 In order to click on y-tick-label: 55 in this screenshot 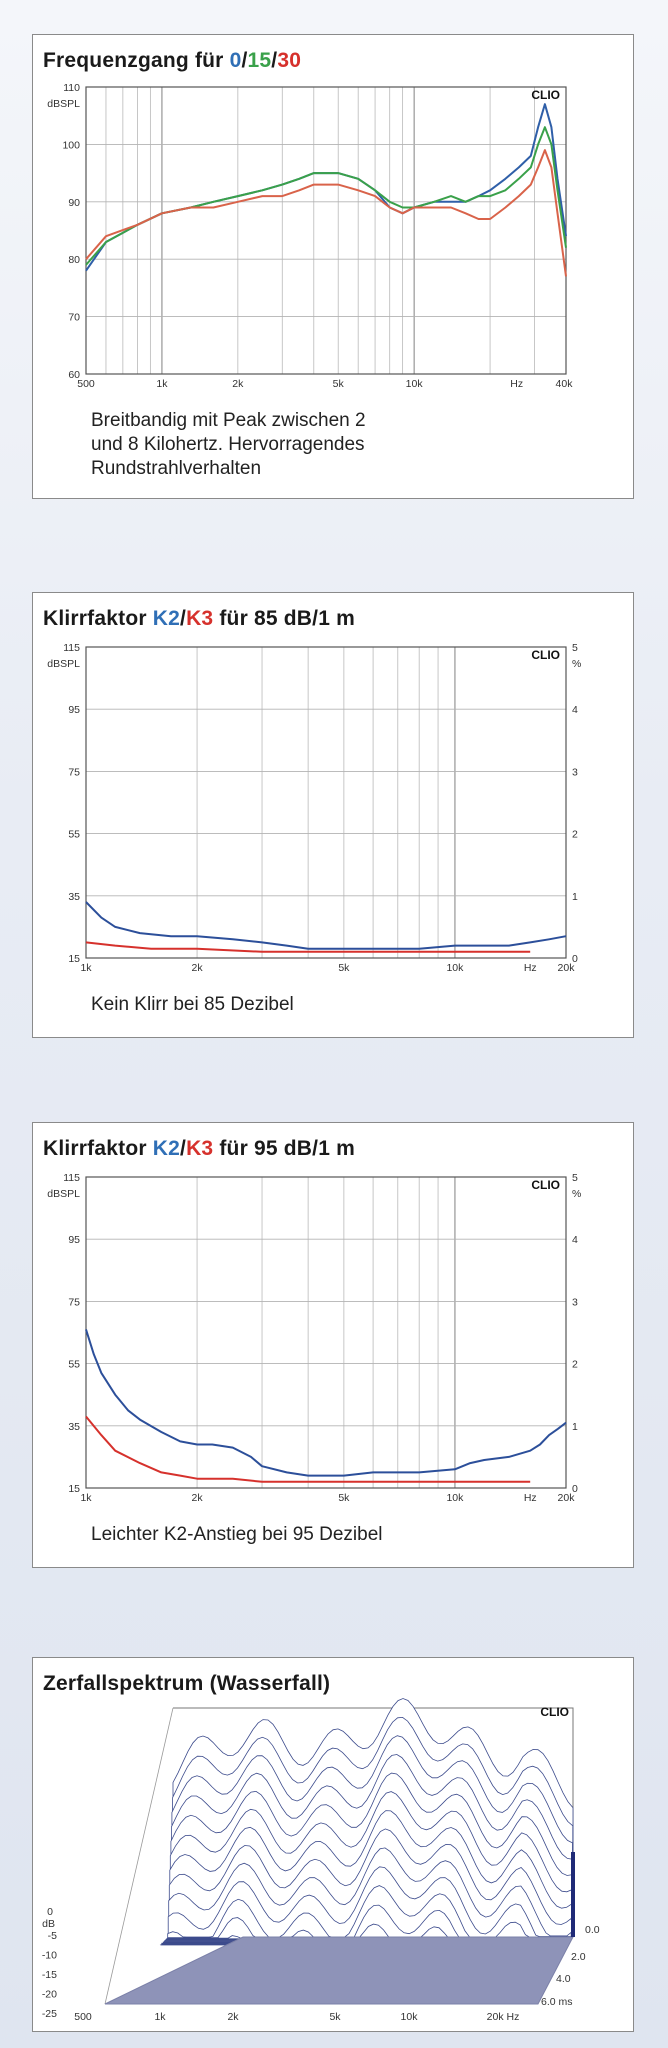, I will do `click(74, 1365)`.